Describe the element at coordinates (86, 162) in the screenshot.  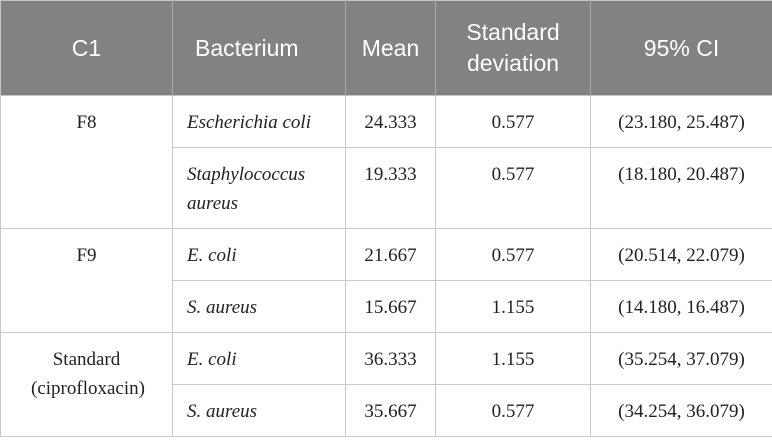
I see `group-cell: F8` at that location.